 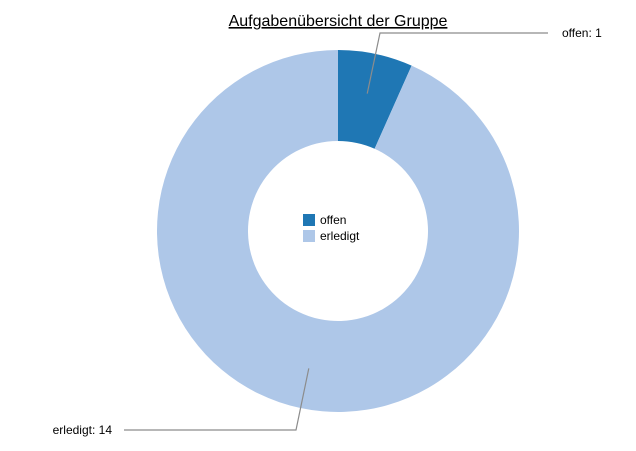 What do you see at coordinates (375, 99) in the screenshot?
I see `slice-offen` at bounding box center [375, 99].